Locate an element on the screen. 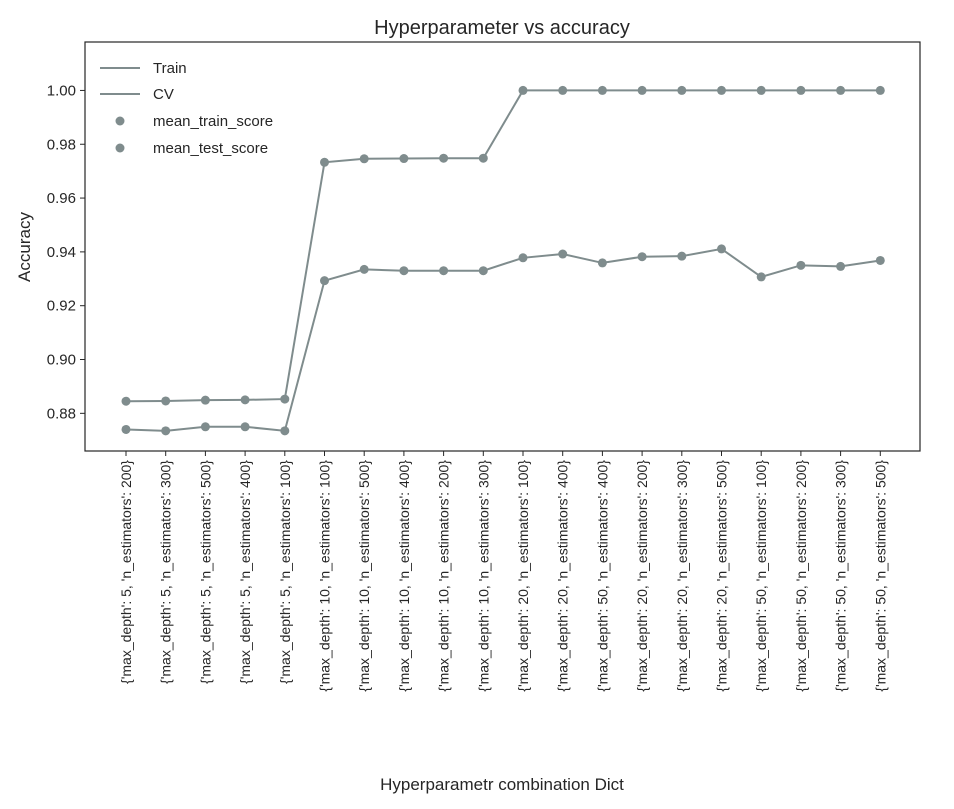 The image size is (954, 809). x-axis-label: Hyperparametr combination Dict is located at coordinates (502, 784).